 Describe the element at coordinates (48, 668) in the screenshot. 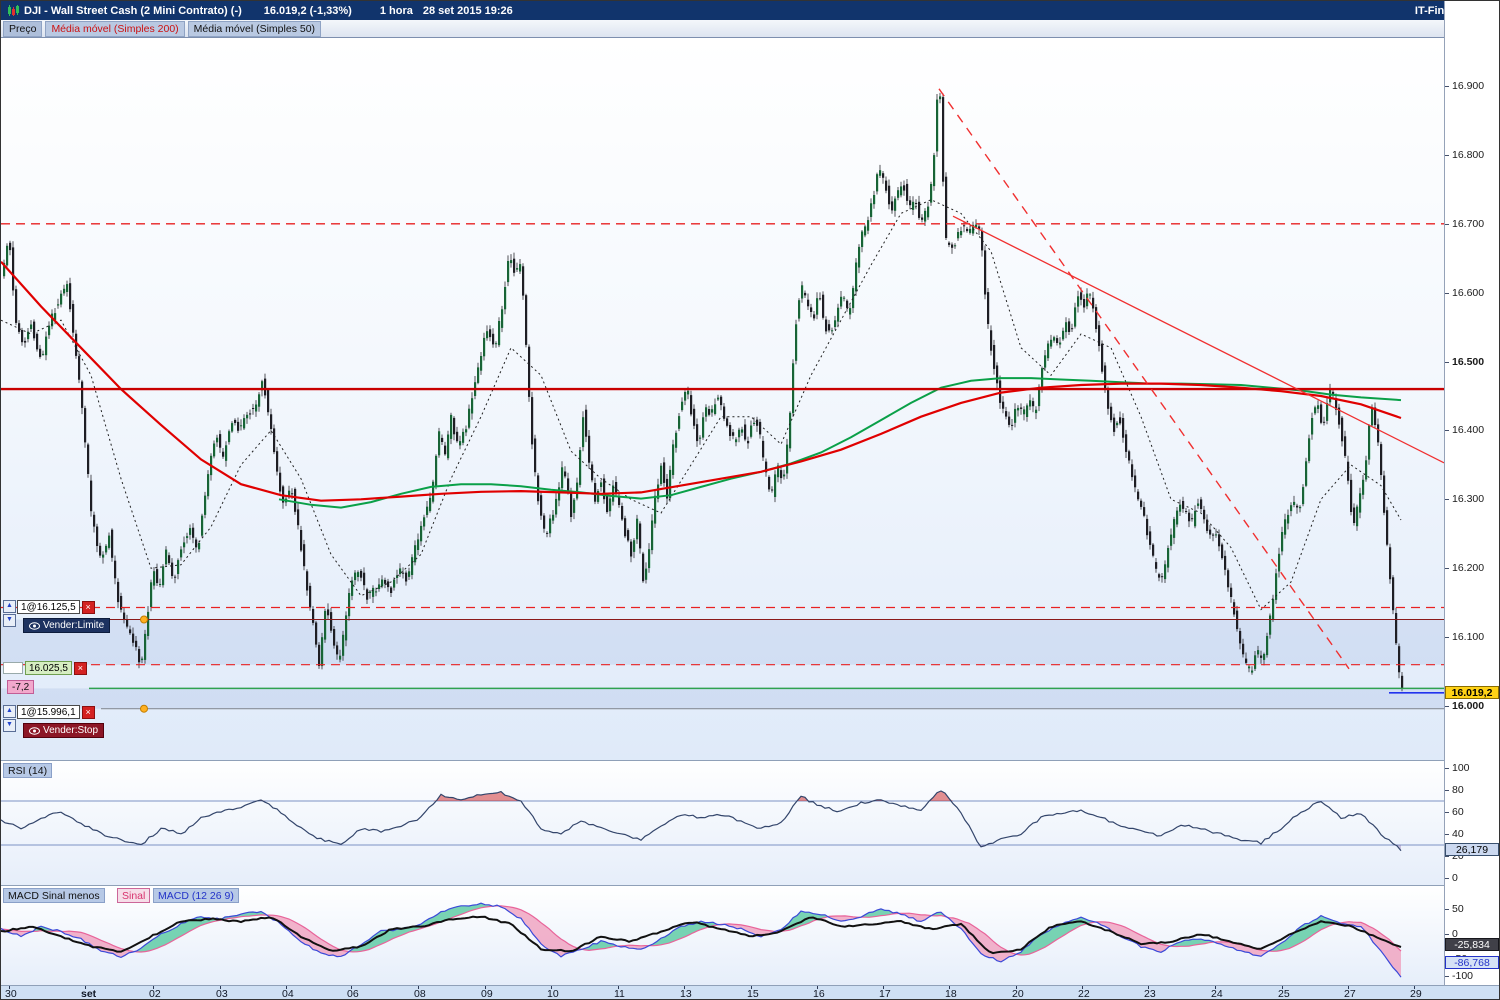

I see `order-modify-price: 16.025,5` at that location.